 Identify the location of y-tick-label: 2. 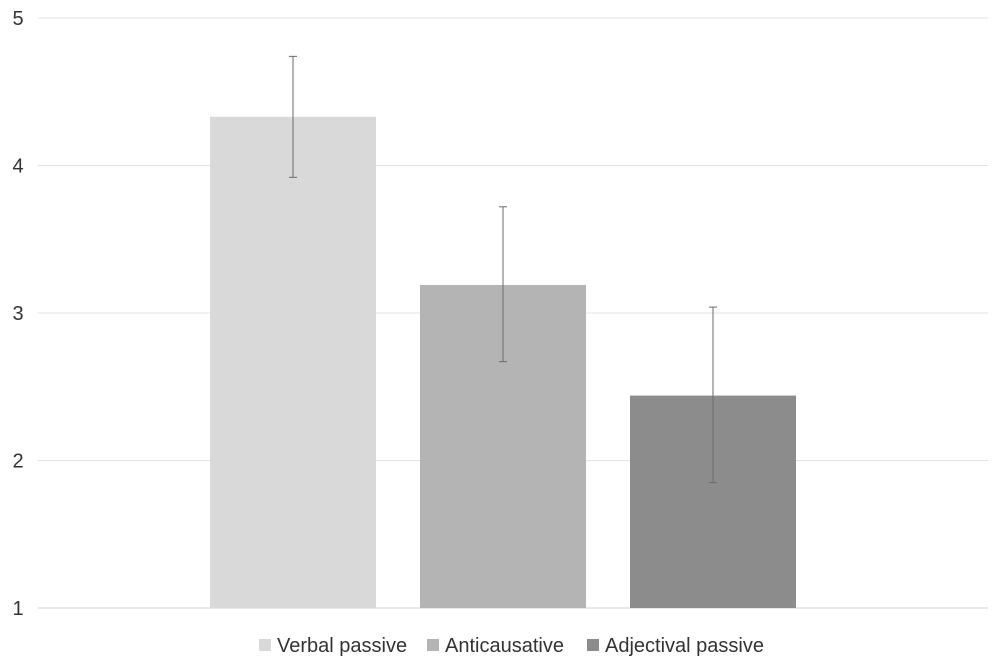
(17, 462).